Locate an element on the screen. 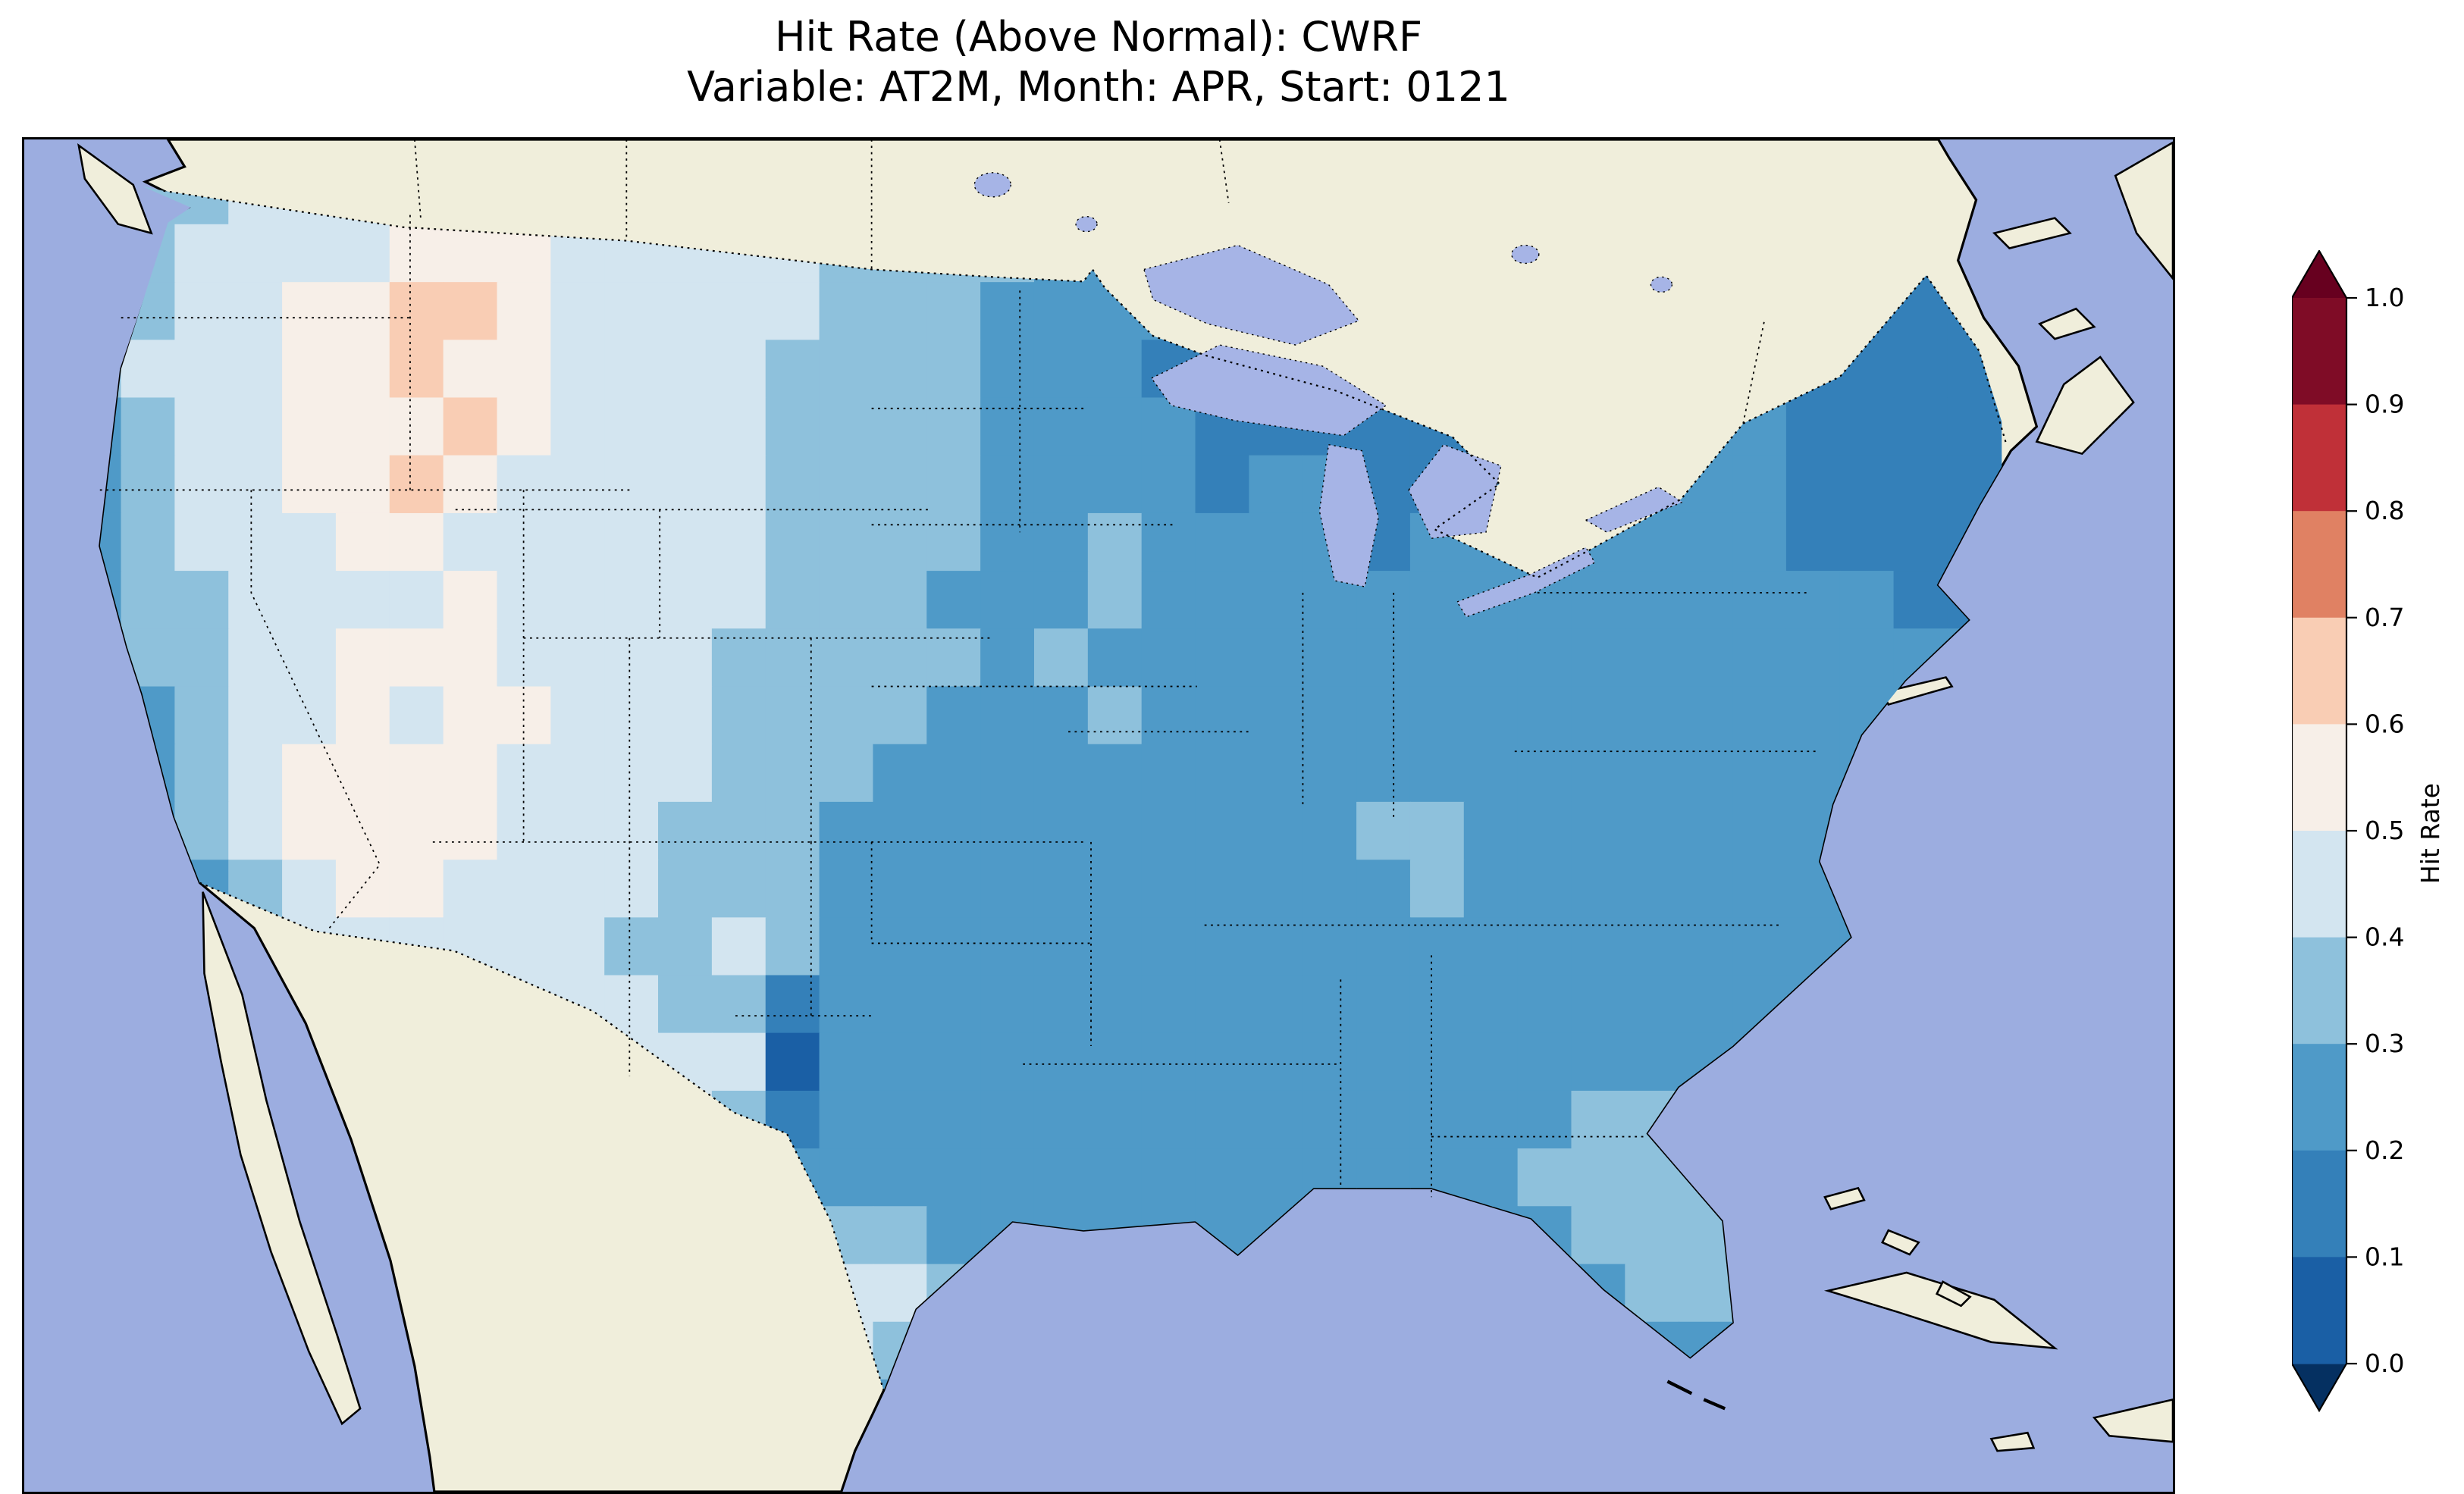 Image resolution: width=2464 pixels, height=1494 pixels. lake-of-the-woods-water is located at coordinates (1086, 224).